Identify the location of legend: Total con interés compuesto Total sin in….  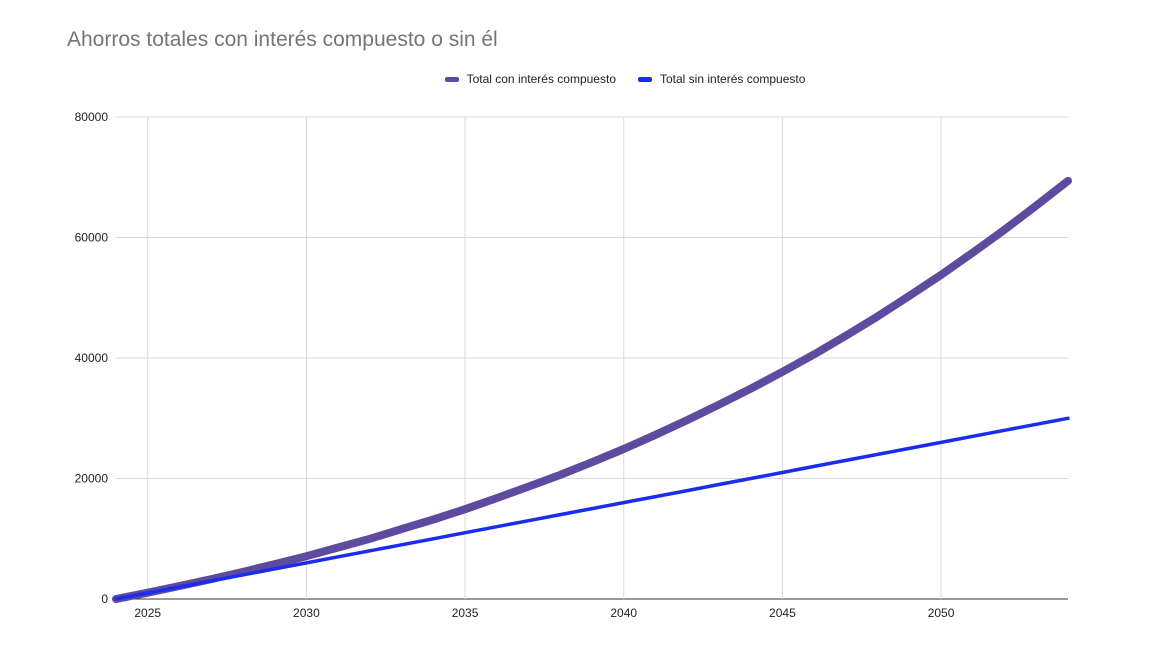
(580, 79).